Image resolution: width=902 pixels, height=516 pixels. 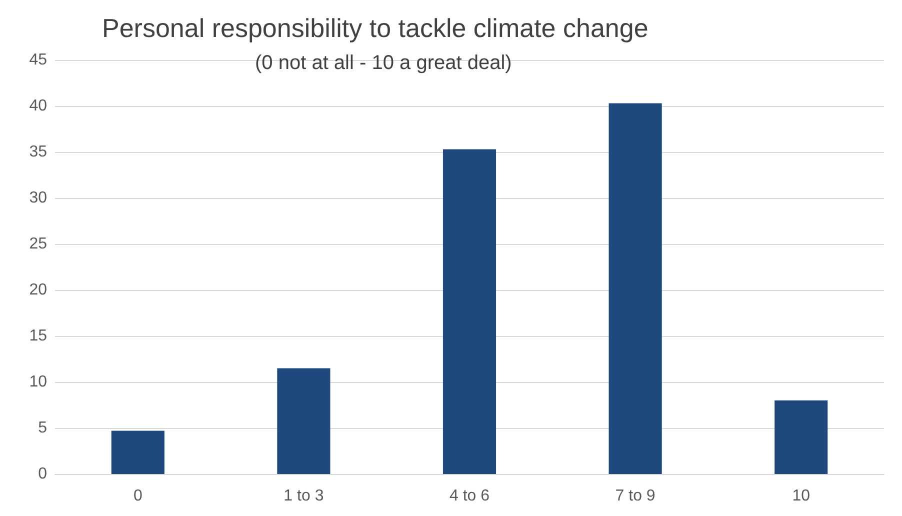 I want to click on y-tick-label: 5, so click(x=43, y=428).